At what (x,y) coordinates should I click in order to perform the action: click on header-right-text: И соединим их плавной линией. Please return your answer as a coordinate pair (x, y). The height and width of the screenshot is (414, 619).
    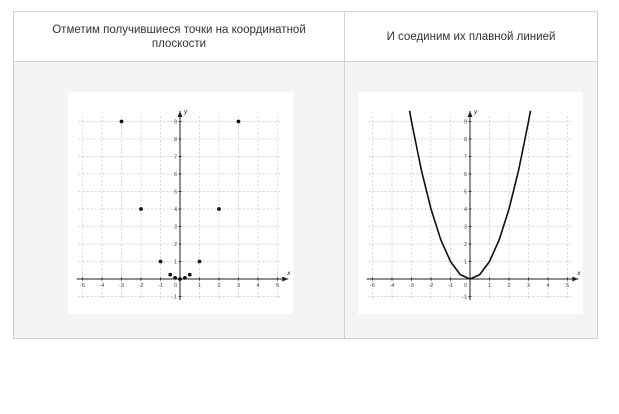
    Looking at the image, I should click on (471, 36).